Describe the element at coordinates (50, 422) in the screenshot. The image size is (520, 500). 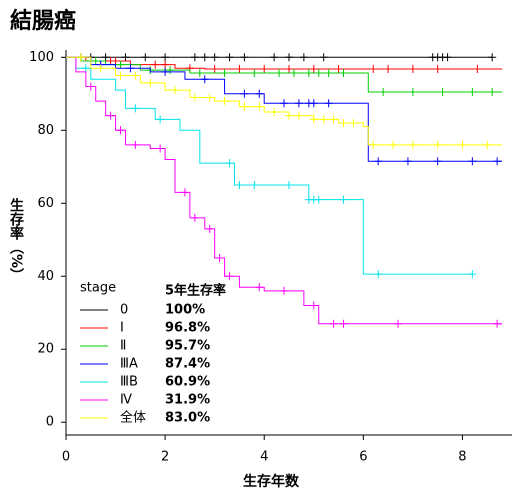
I see `y-tick-label: 0` at that location.